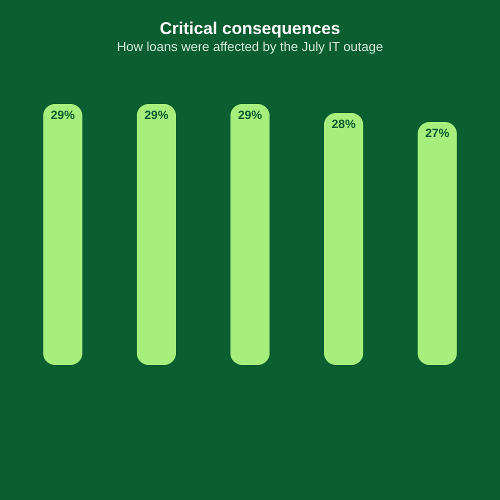 This screenshot has height=500, width=500. I want to click on chart-subtitle: How loans were affected by the July IT outage, so click(250, 46).